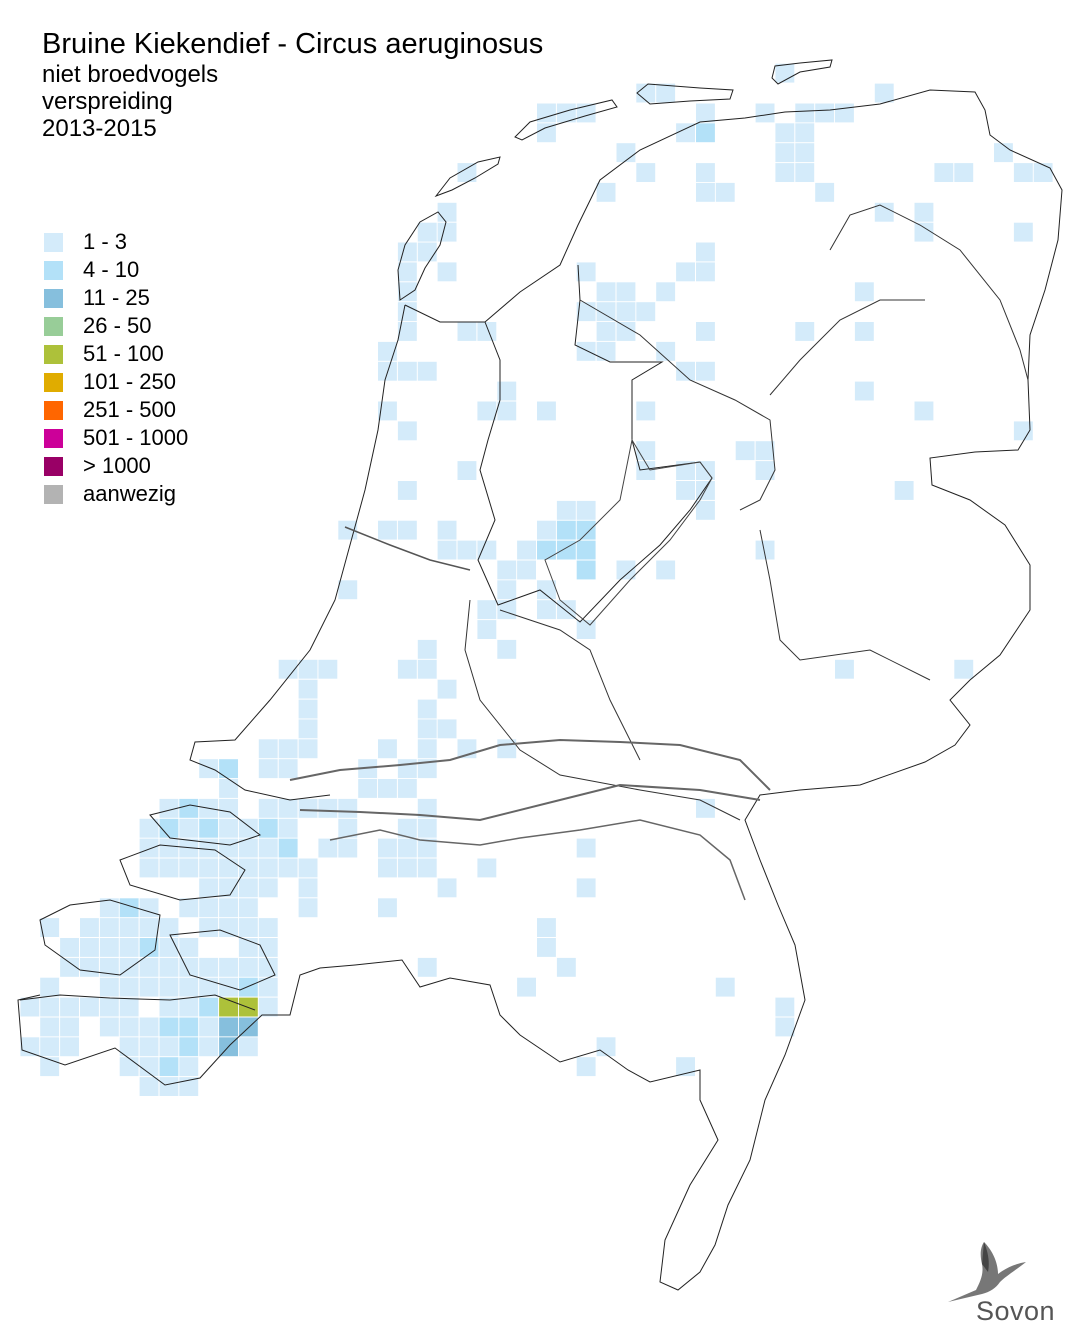 This screenshot has height=1340, width=1074. I want to click on legend-label: 4 - 10, so click(111, 269).